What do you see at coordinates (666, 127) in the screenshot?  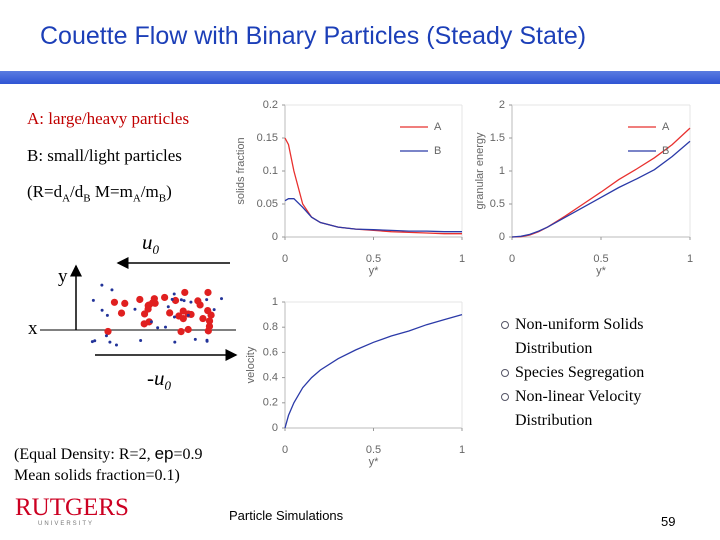 I see `legend-label: A` at bounding box center [666, 127].